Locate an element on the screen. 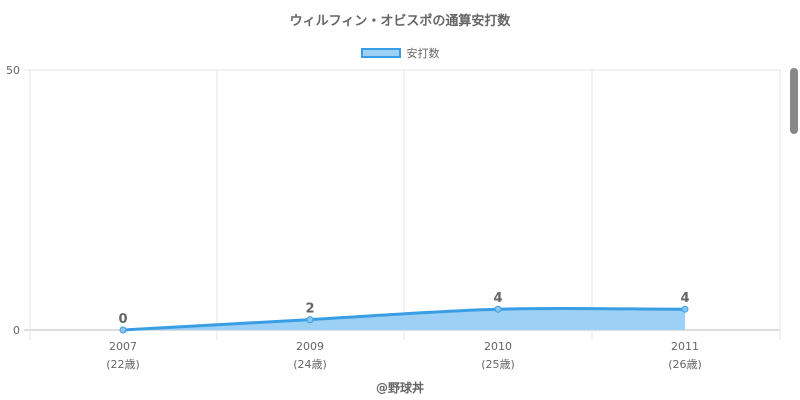 This screenshot has width=800, height=400. x-tick-age-label: (26歳) is located at coordinates (685, 364).